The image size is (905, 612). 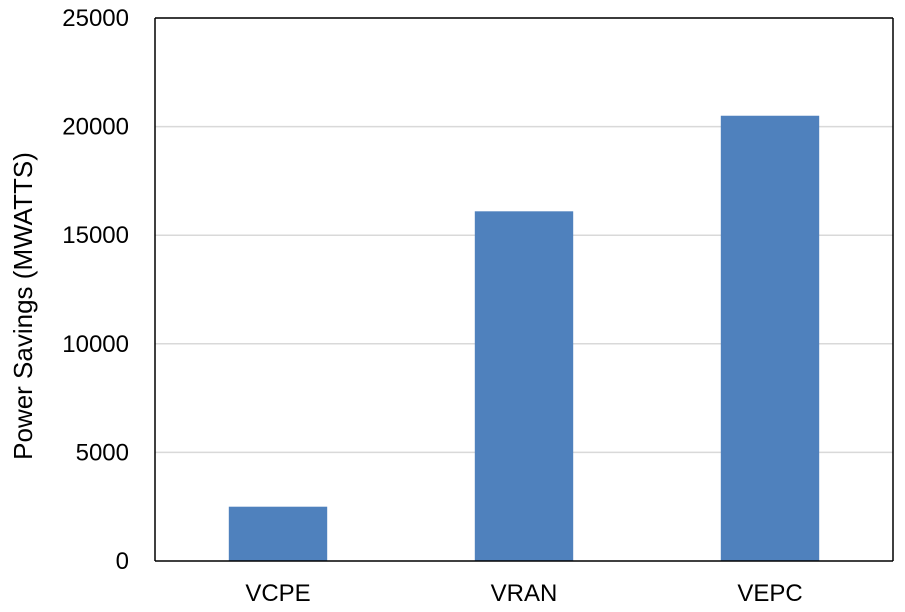 What do you see at coordinates (23, 306) in the screenshot?
I see `y-axis-title: Power Savings (MWATTS)` at bounding box center [23, 306].